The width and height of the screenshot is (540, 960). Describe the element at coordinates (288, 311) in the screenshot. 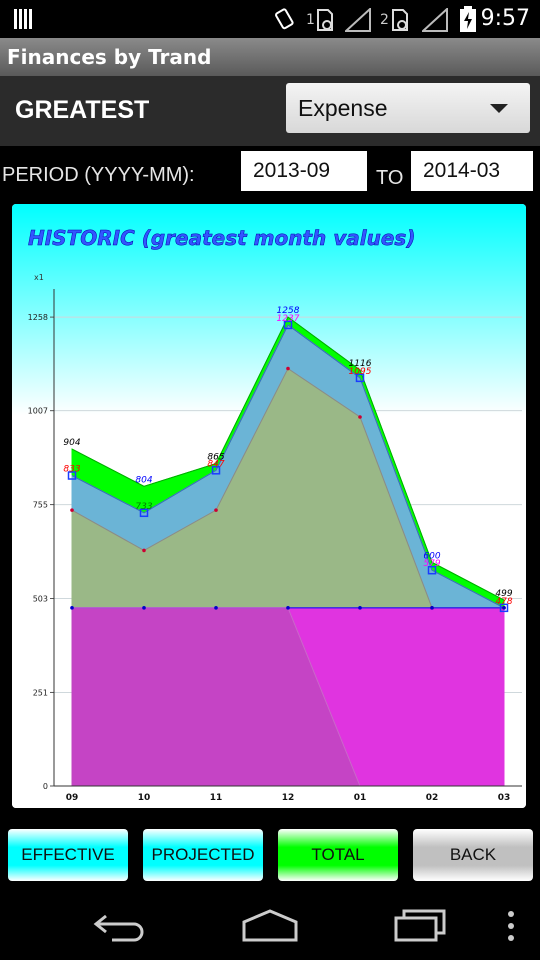

I see `data-label: 1258` at that location.